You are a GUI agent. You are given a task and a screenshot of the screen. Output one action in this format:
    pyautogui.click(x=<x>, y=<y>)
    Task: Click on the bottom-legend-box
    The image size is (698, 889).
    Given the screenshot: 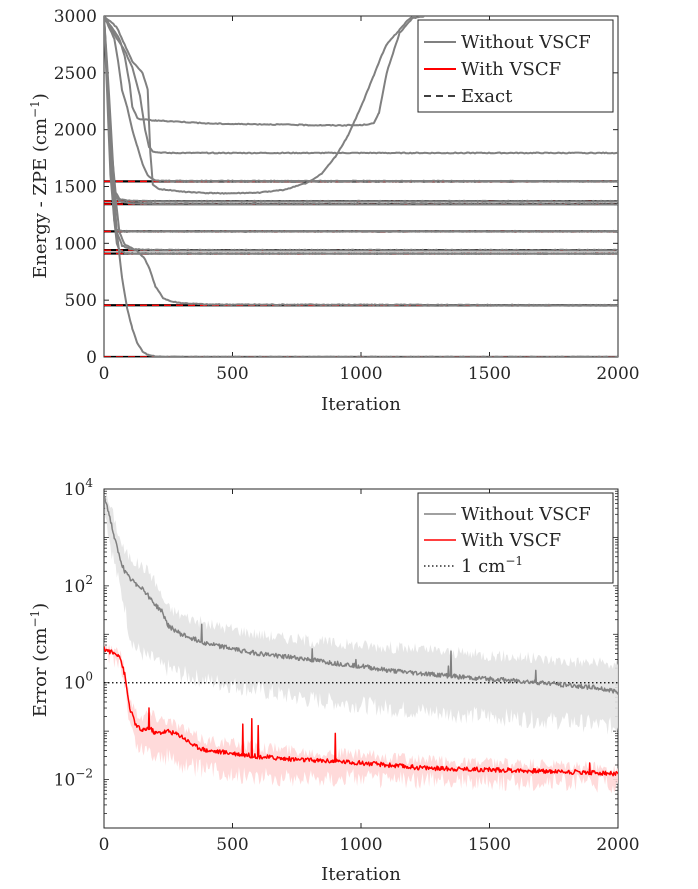 What is the action you would take?
    pyautogui.click(x=515, y=538)
    